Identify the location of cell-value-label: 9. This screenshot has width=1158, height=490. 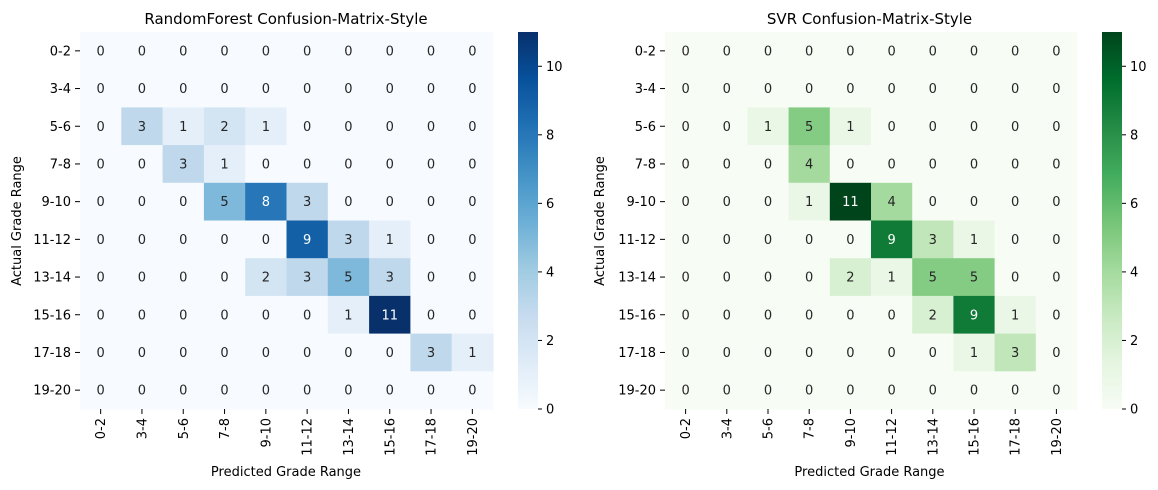
(307, 240).